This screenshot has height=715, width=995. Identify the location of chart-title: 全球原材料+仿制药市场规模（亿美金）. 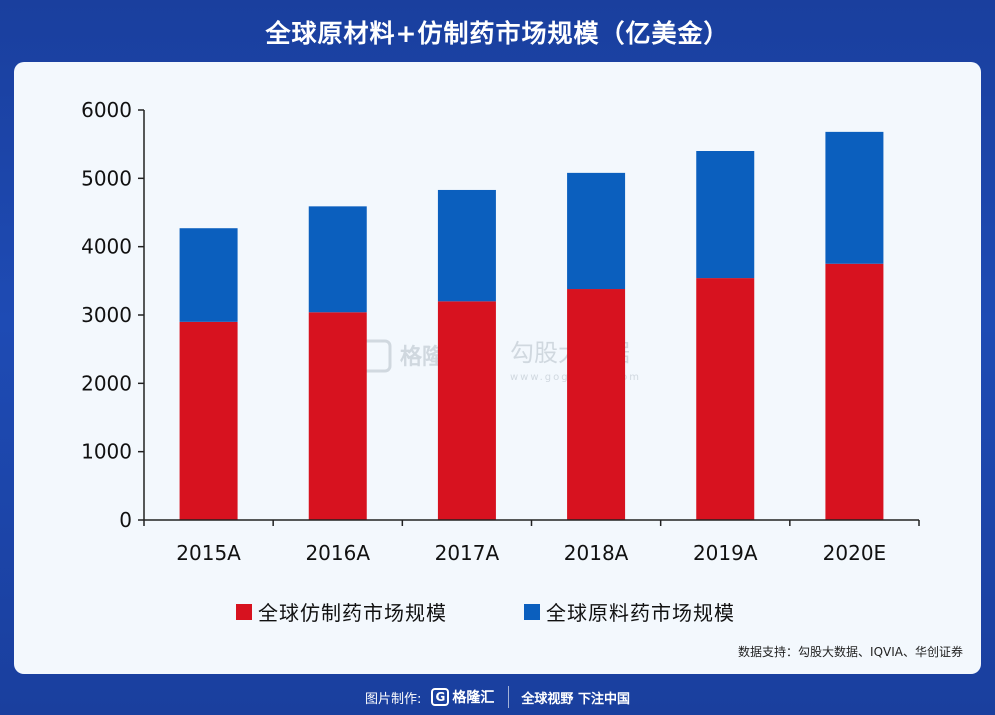
(497, 33).